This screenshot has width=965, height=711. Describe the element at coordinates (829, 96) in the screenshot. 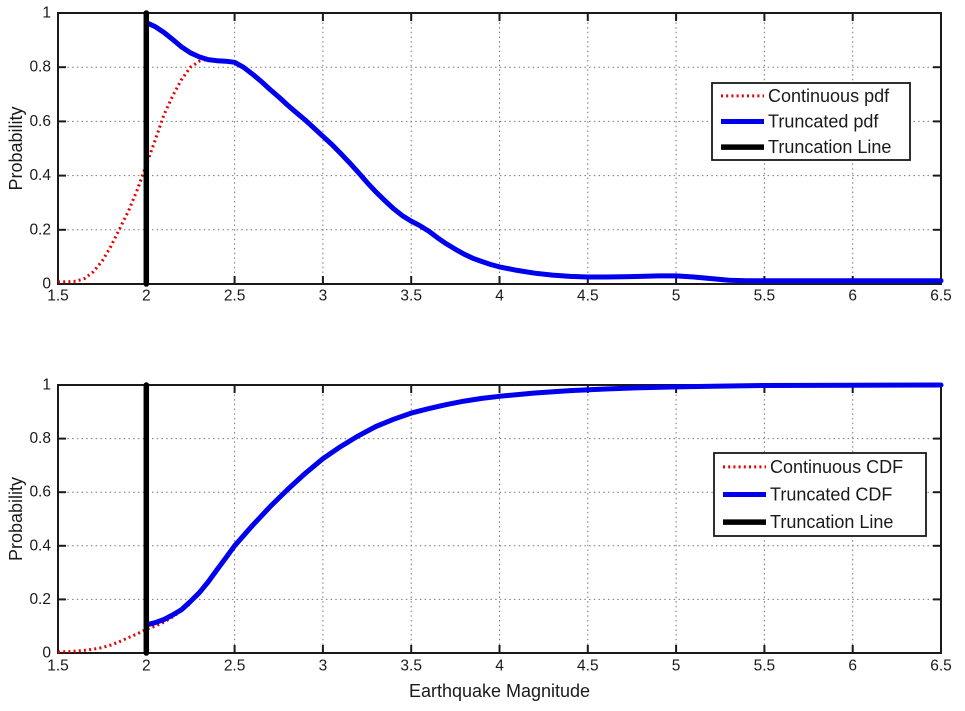

I see `legend-label: Continuous pdf` at that location.